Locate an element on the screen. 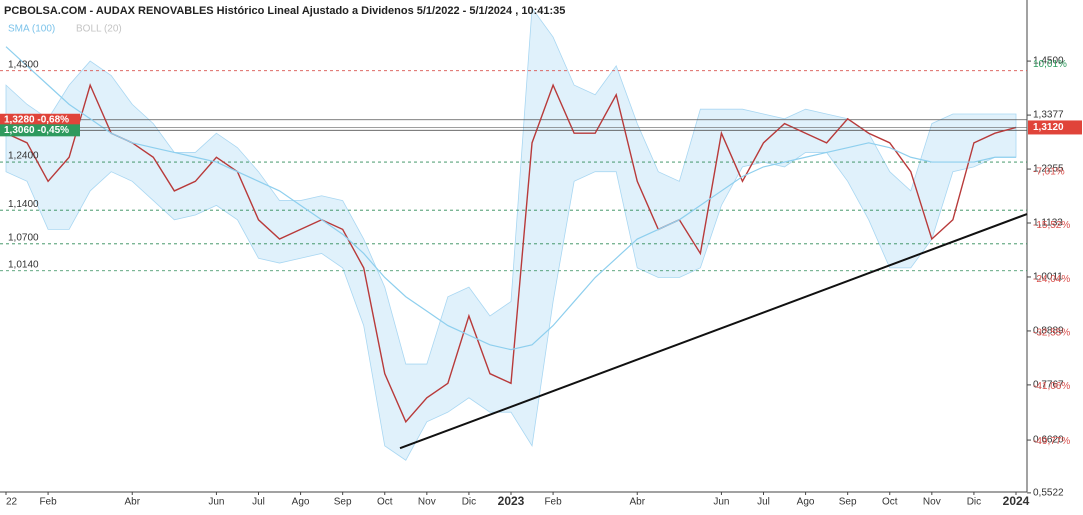  x-tick-label: 22 is located at coordinates (12, 502).